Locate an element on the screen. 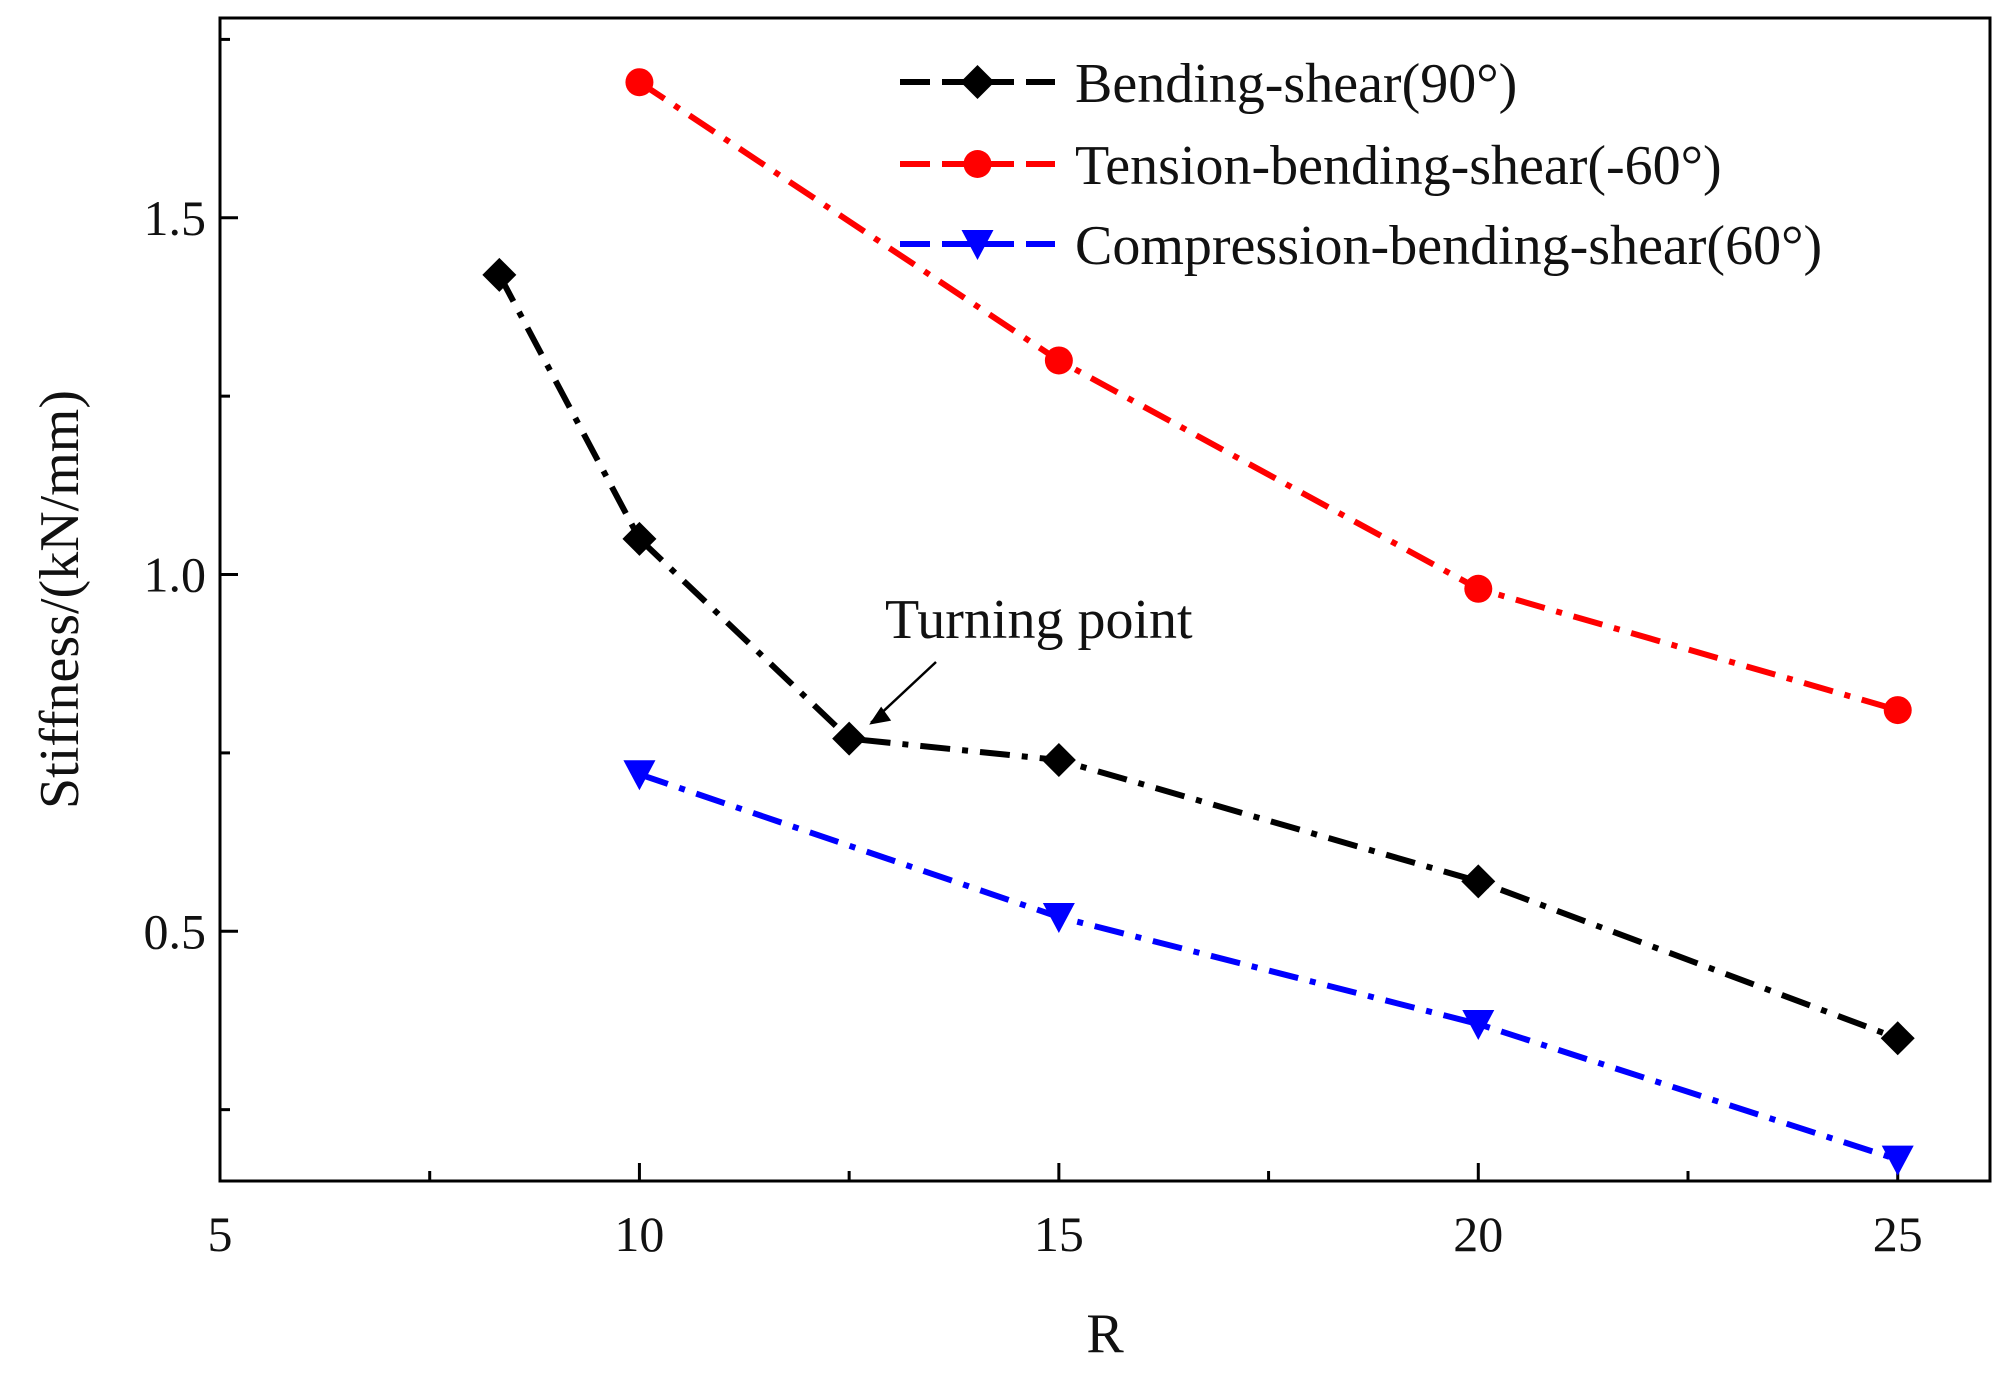 The image size is (2004, 1376). x-tick-label: 25 is located at coordinates (1898, 1234).